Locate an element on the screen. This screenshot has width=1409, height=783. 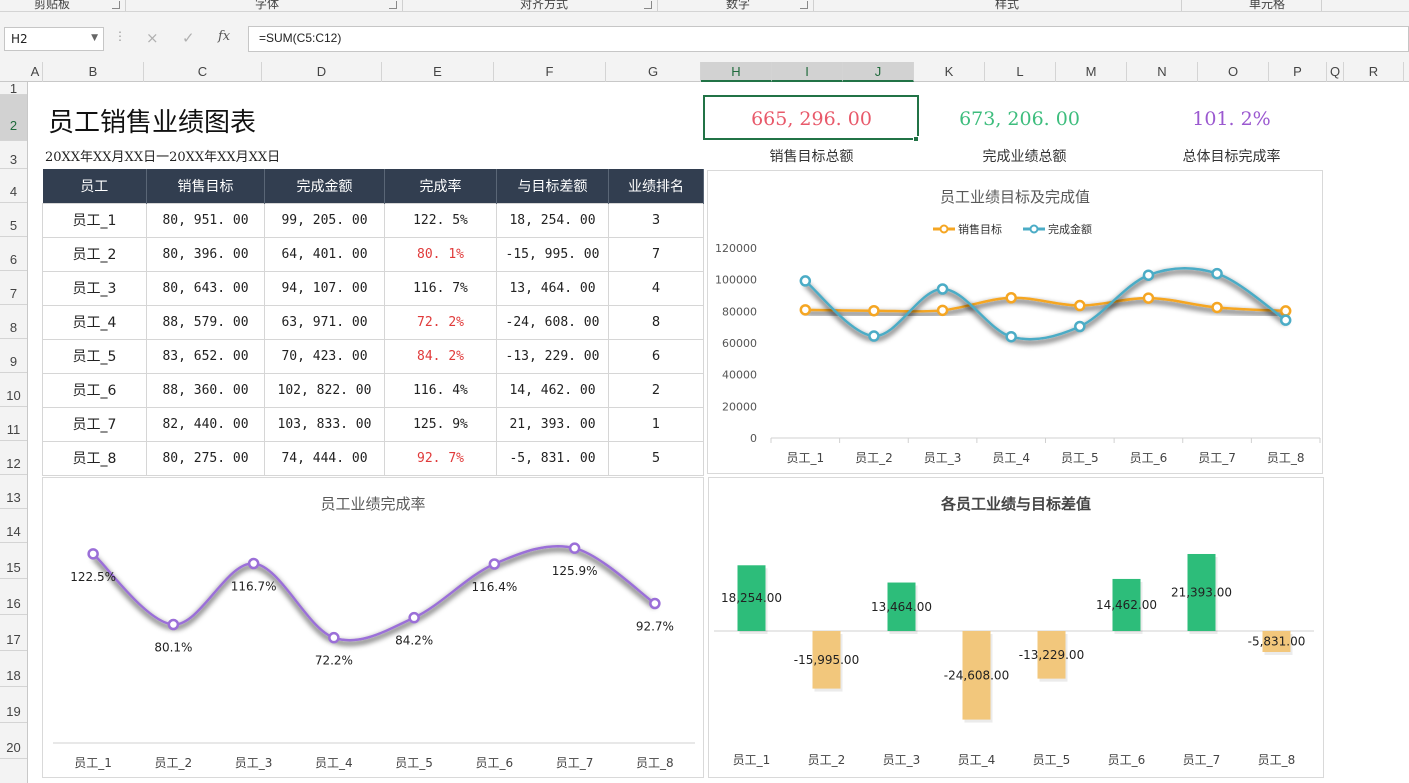
row-header-5: 5 is located at coordinates (13, 220).